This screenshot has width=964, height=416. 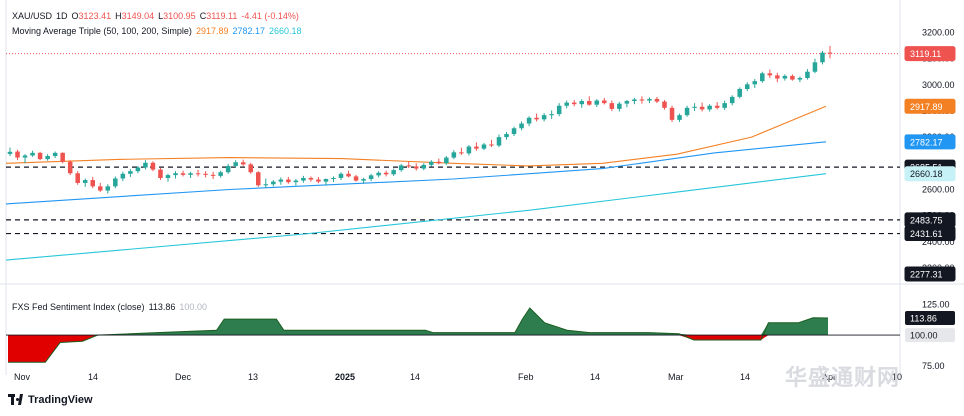 I want to click on price-badge: 2917.89, so click(x=930, y=106).